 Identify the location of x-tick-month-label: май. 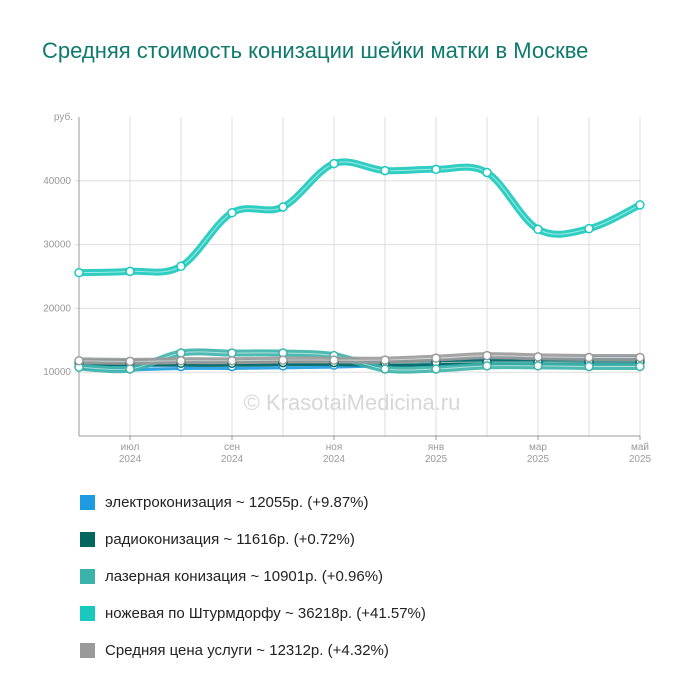
(640, 447).